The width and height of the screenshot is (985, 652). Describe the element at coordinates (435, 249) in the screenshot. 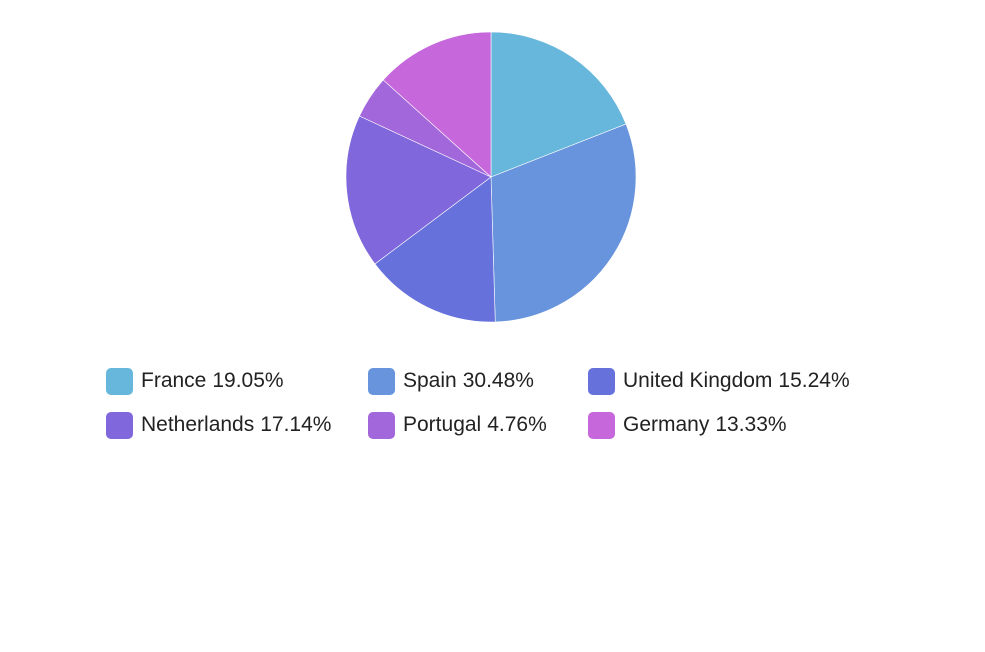

I see `pie-slice-united-kingdom` at that location.